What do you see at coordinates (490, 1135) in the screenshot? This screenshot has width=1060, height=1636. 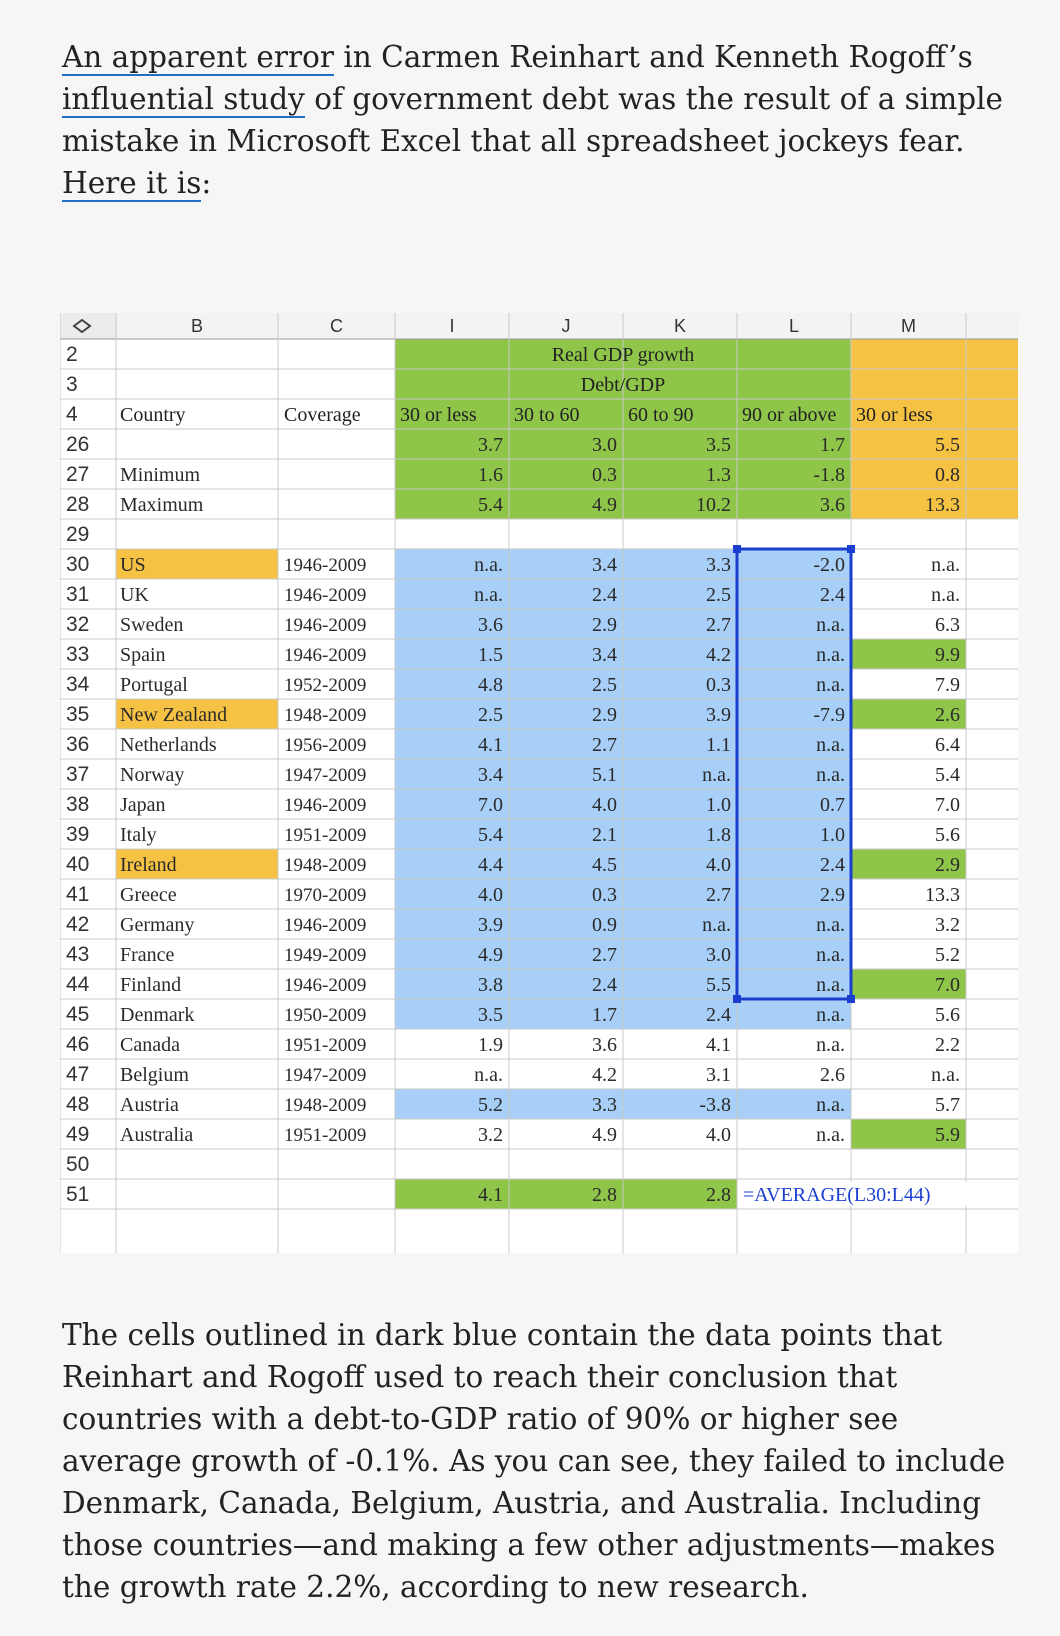 I see `growth-value: 3.2` at bounding box center [490, 1135].